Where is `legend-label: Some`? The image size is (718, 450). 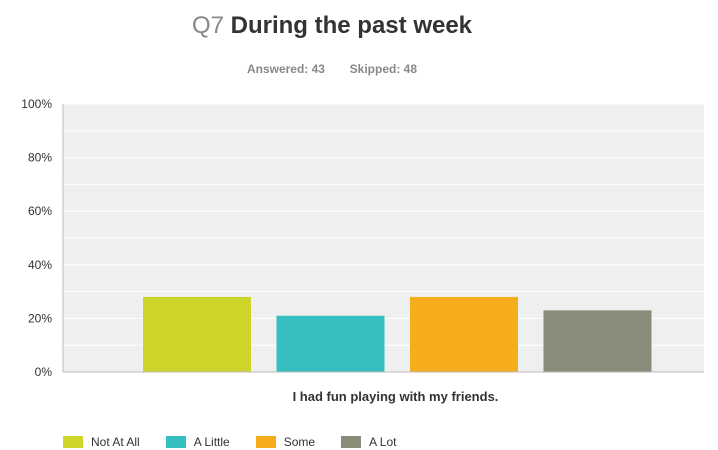
legend-label: Some is located at coordinates (299, 442).